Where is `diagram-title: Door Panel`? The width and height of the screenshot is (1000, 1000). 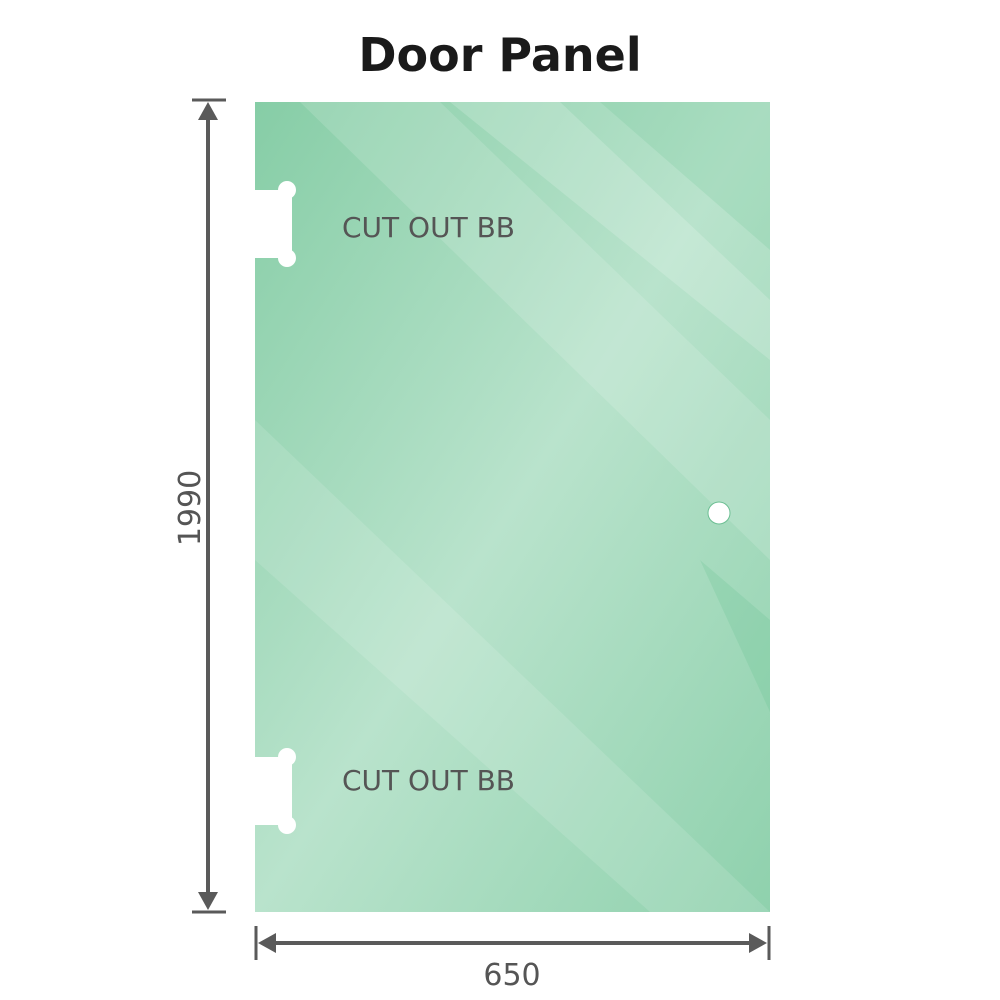
diagram-title: Door Panel is located at coordinates (500, 55).